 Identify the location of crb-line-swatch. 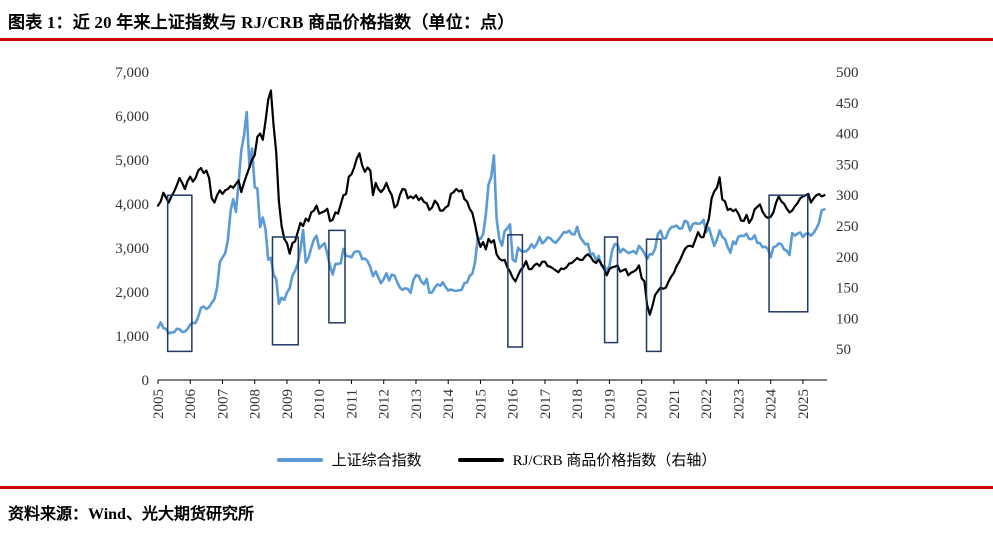
(480, 459).